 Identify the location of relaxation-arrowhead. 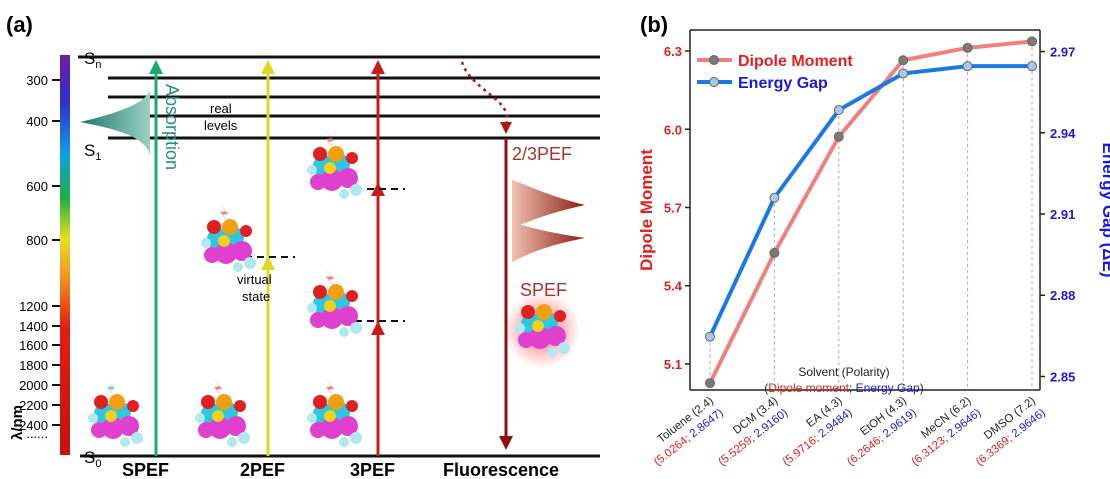
(506, 128).